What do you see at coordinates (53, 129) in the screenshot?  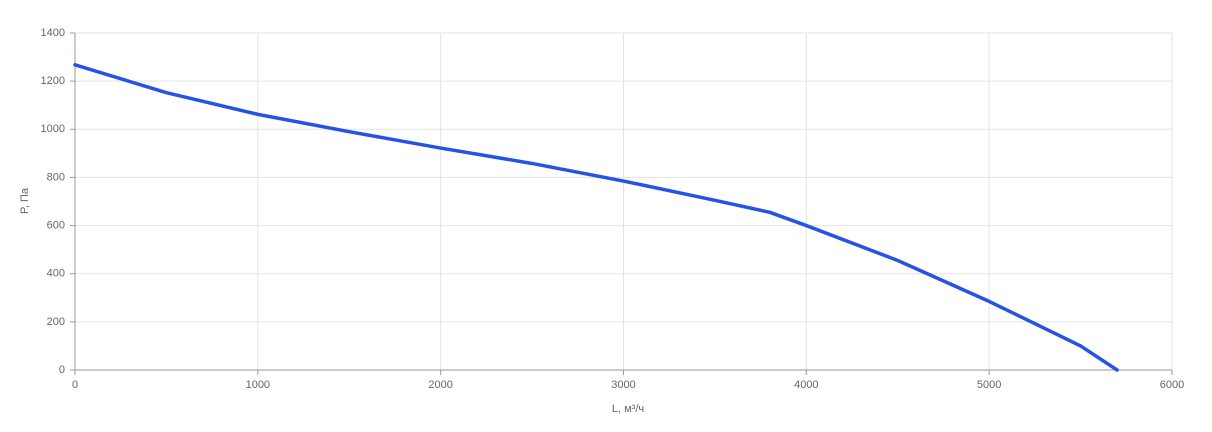 I see `y-tick-label: 1000` at bounding box center [53, 129].